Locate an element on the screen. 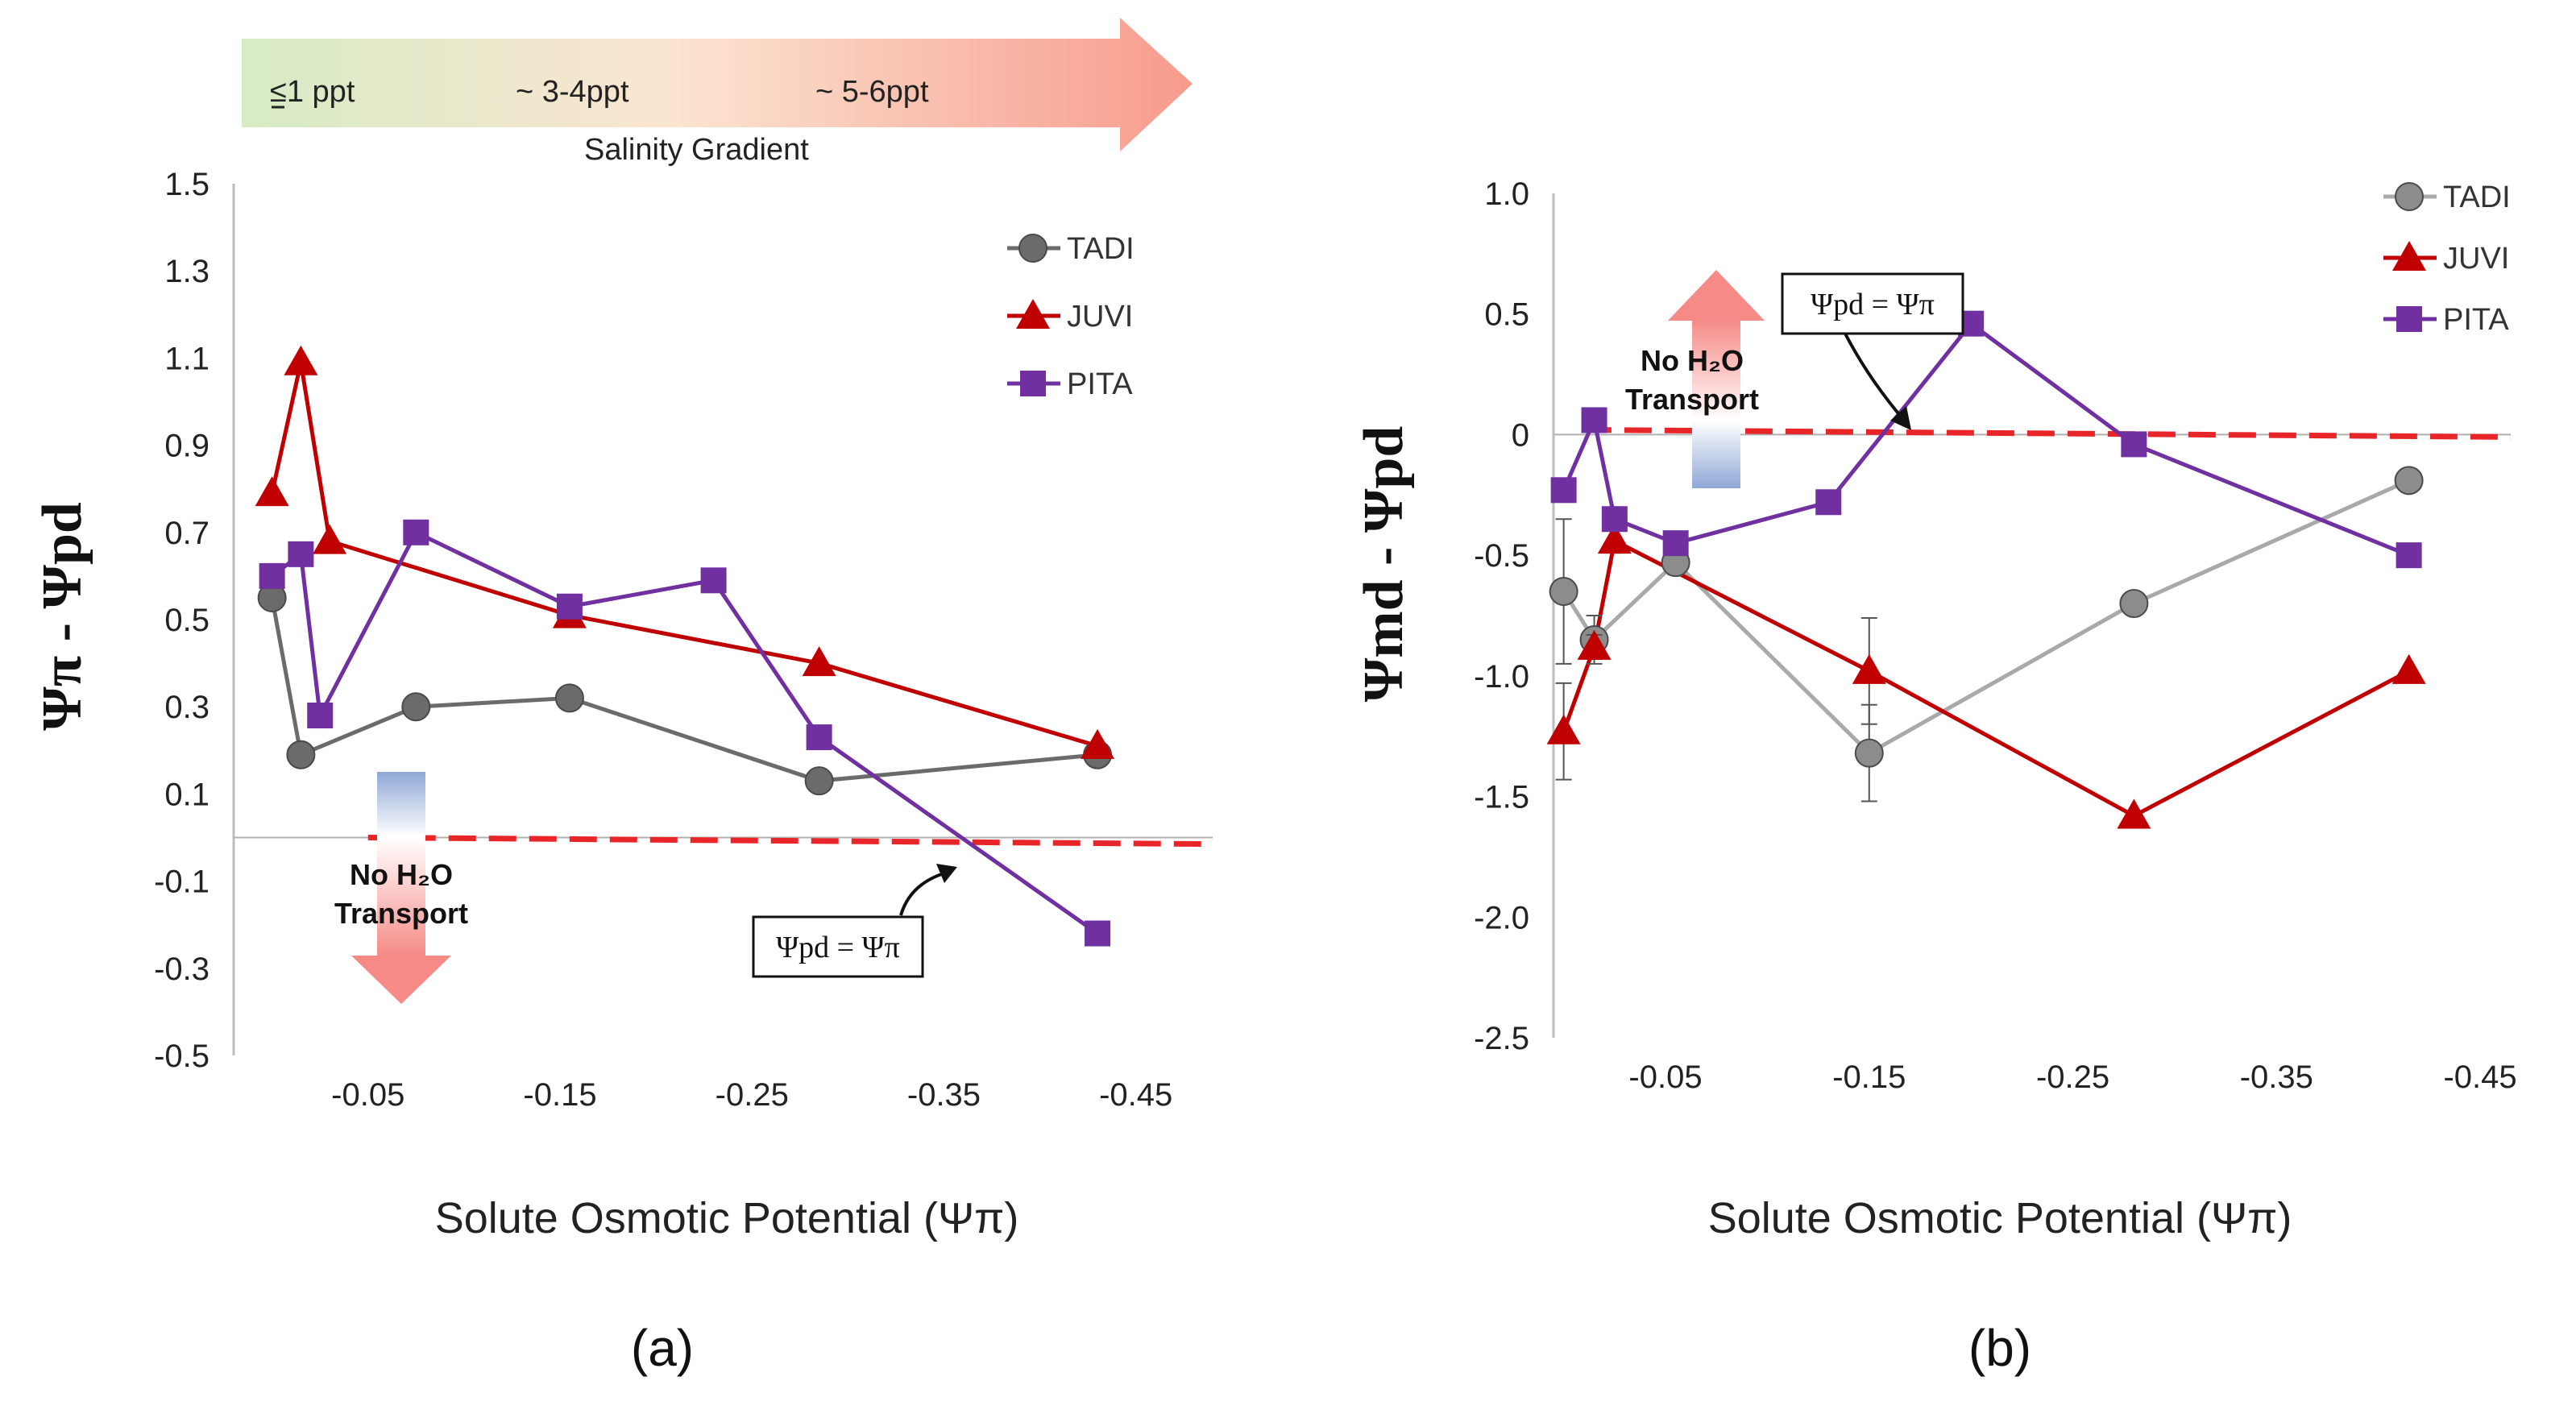 The image size is (2576, 1410). panel-a-no-transport-line2: Transport is located at coordinates (401, 913).